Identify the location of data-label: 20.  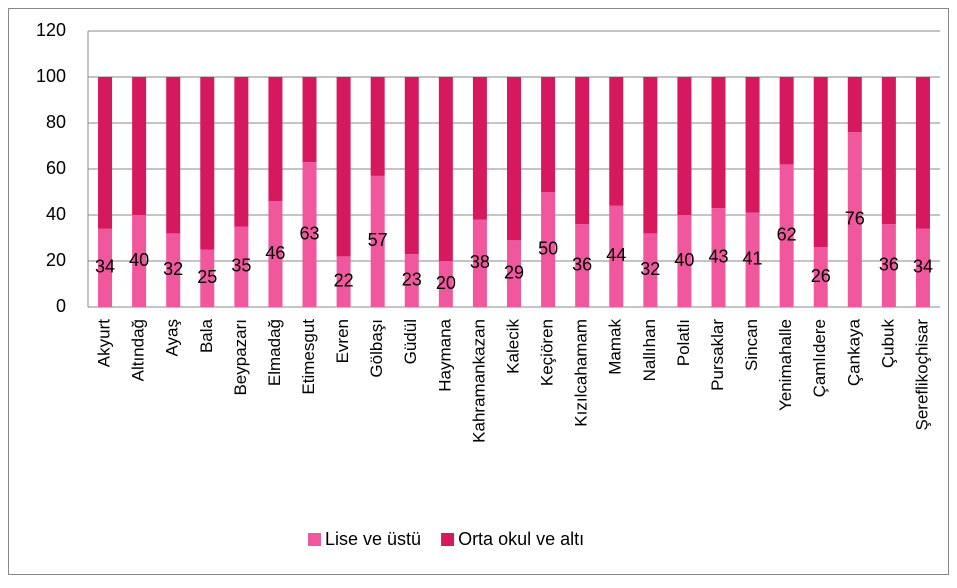
(446, 283).